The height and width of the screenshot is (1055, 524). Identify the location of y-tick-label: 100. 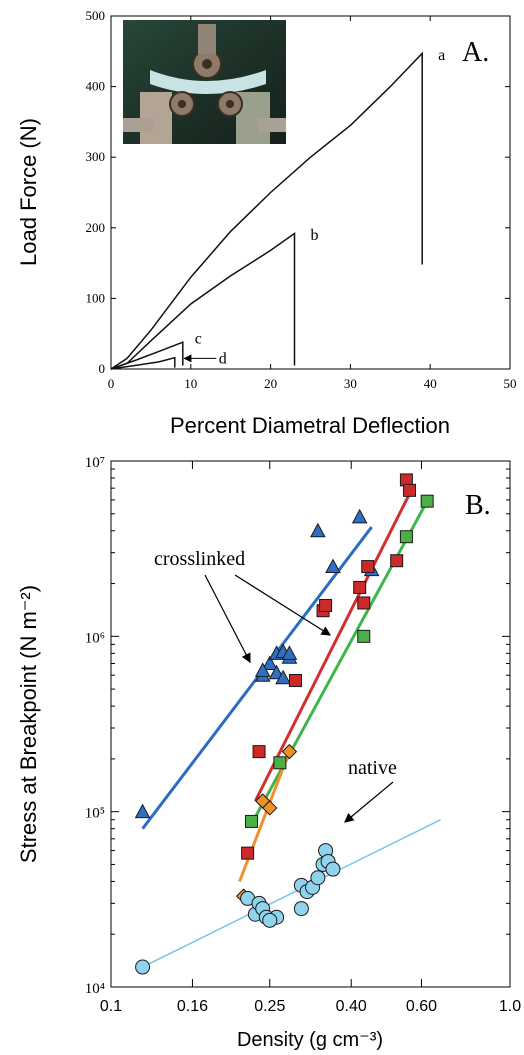
(96, 297).